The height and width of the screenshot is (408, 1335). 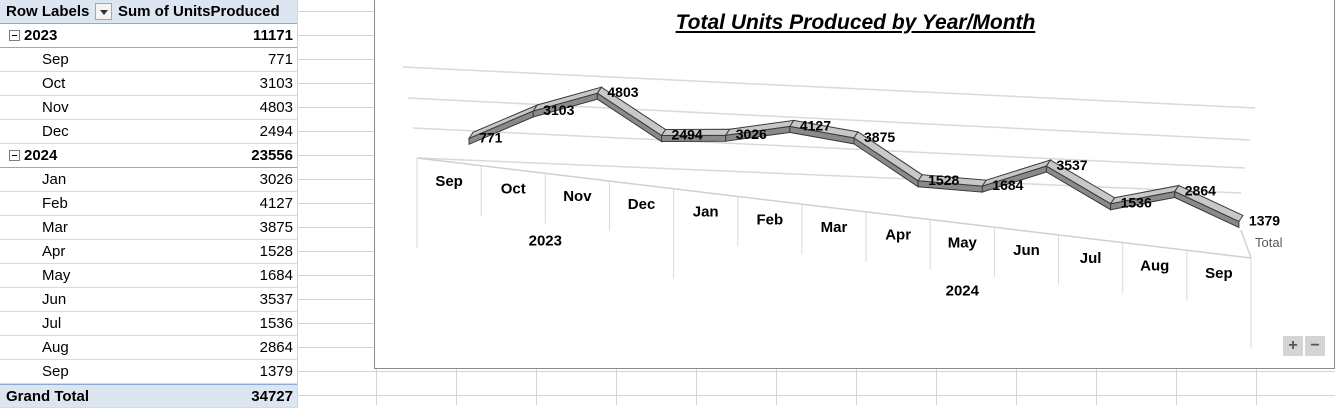 I want to click on month-value: 2494, so click(x=276, y=131).